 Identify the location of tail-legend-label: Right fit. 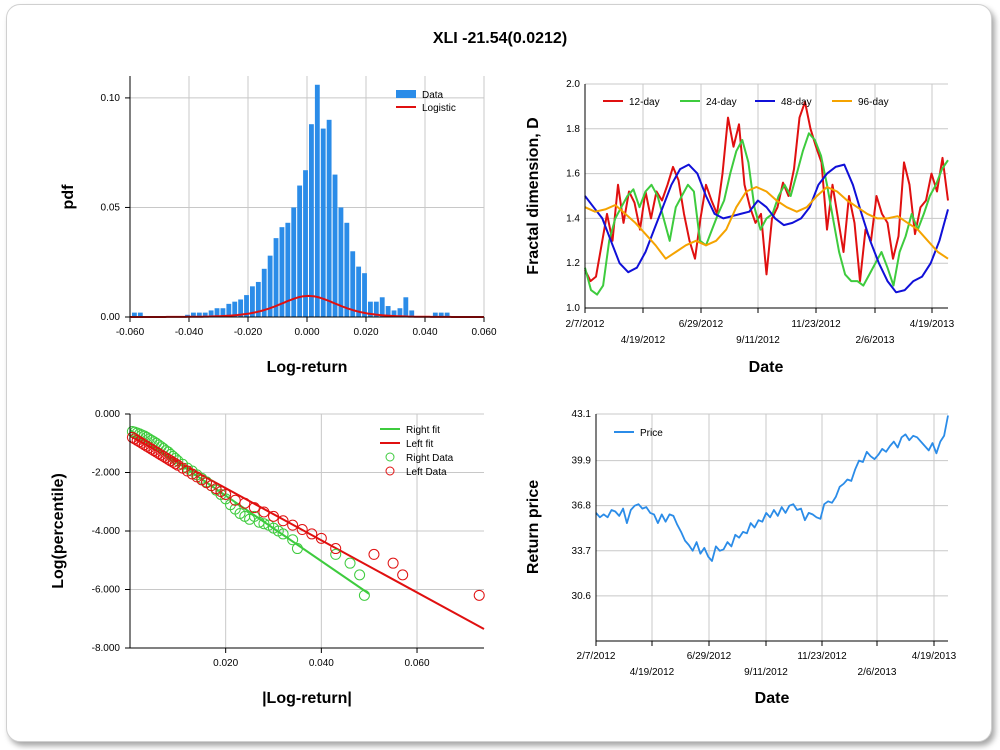
(423, 430).